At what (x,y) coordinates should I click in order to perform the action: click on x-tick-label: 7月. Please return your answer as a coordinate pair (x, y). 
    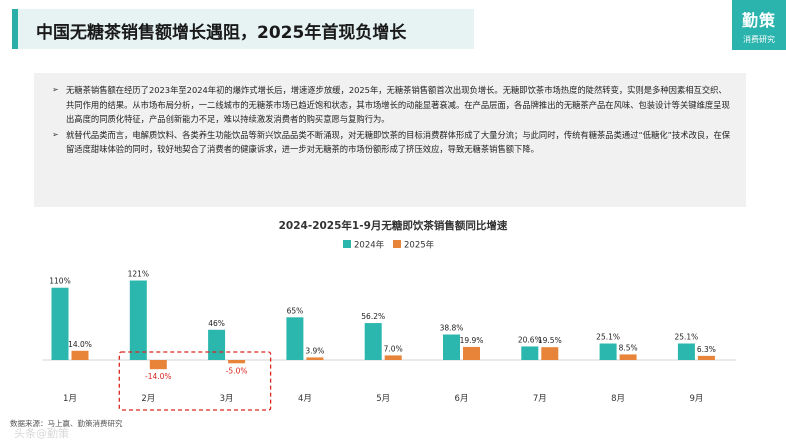
    Looking at the image, I should click on (540, 399).